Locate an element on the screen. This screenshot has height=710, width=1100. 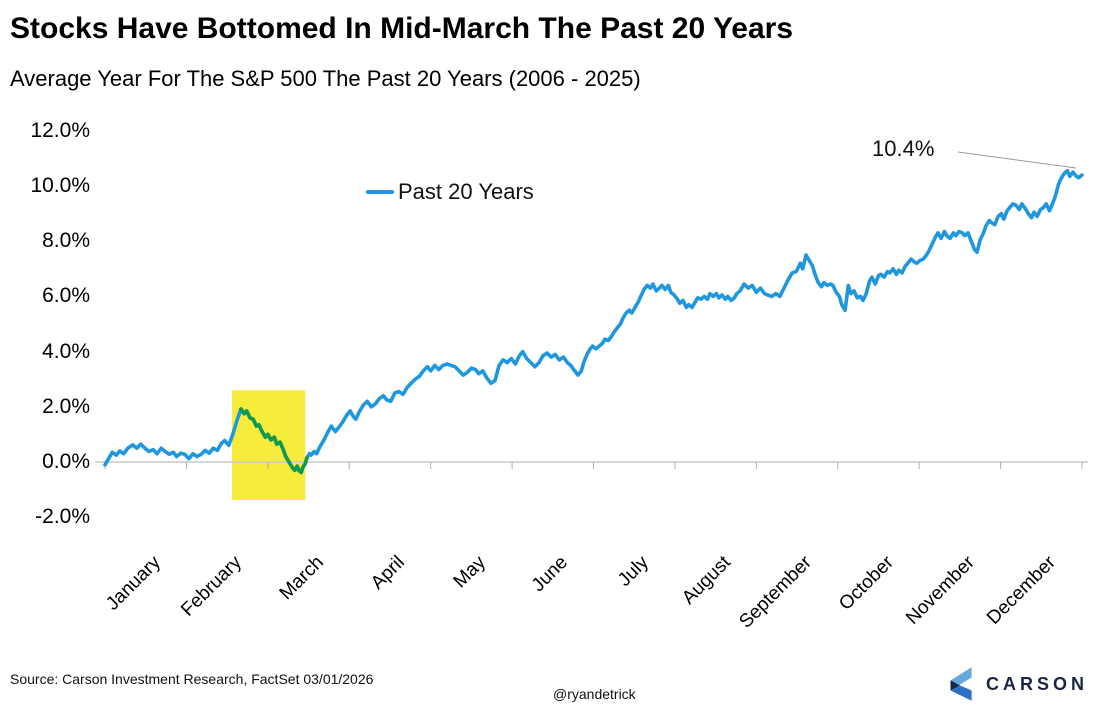
final-value-annotation: 10.4% is located at coordinates (903, 148).